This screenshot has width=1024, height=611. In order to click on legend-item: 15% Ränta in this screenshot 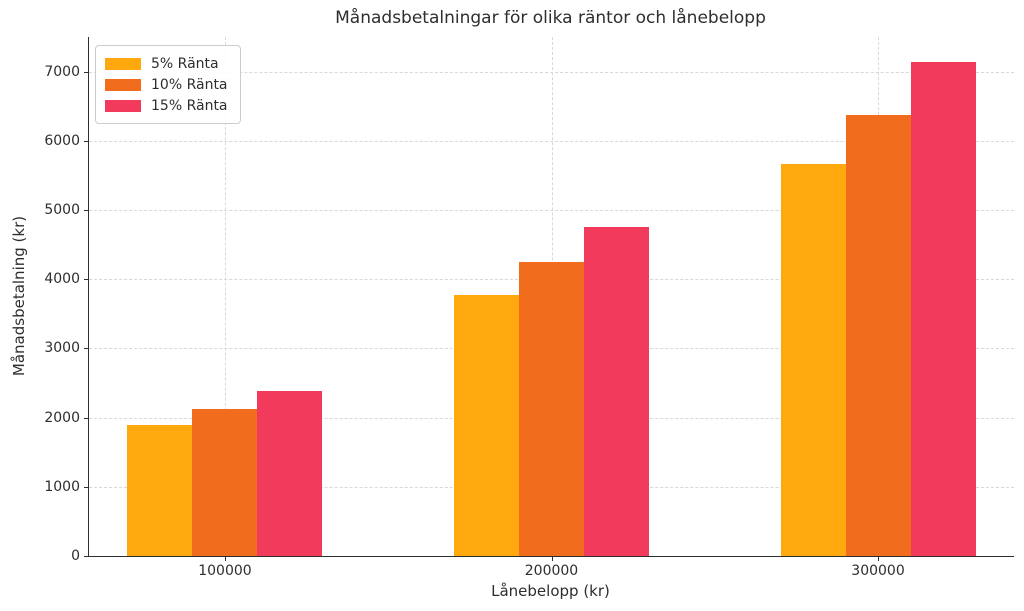, I will do `click(166, 105)`.